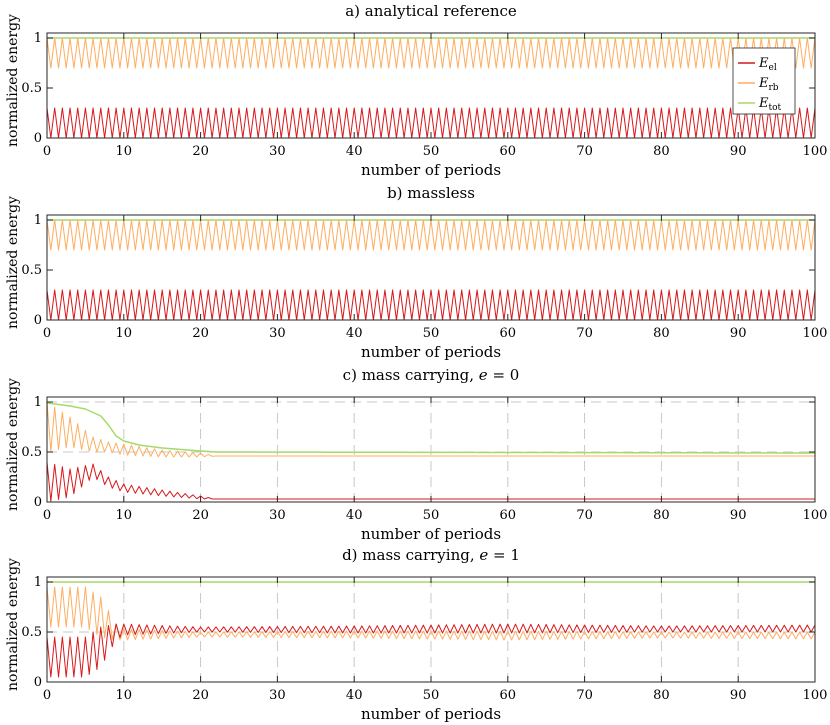 Image resolution: width=830 pixels, height=725 pixels. I want to click on legend: Eel Erb Etot, so click(764, 81).